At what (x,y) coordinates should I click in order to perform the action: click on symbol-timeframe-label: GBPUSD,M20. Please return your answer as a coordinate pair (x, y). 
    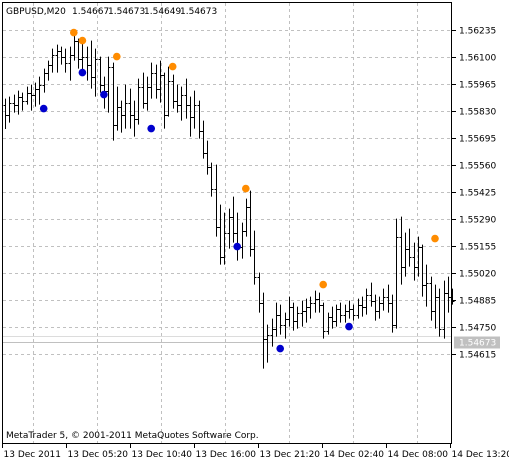
    Looking at the image, I should click on (36, 12).